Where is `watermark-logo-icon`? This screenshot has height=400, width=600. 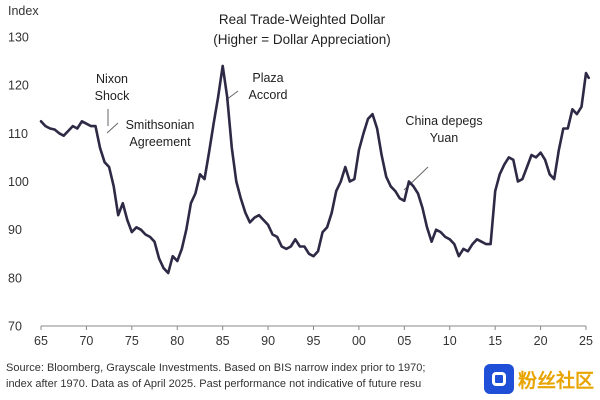 watermark-logo-icon is located at coordinates (498, 379).